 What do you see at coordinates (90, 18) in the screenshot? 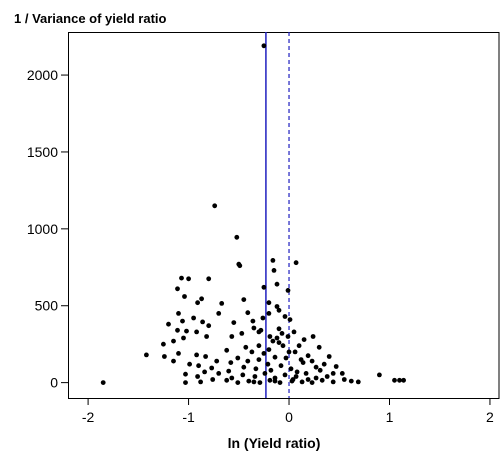
I see `chart-title: 1 / Variance of yield ratio` at bounding box center [90, 18].